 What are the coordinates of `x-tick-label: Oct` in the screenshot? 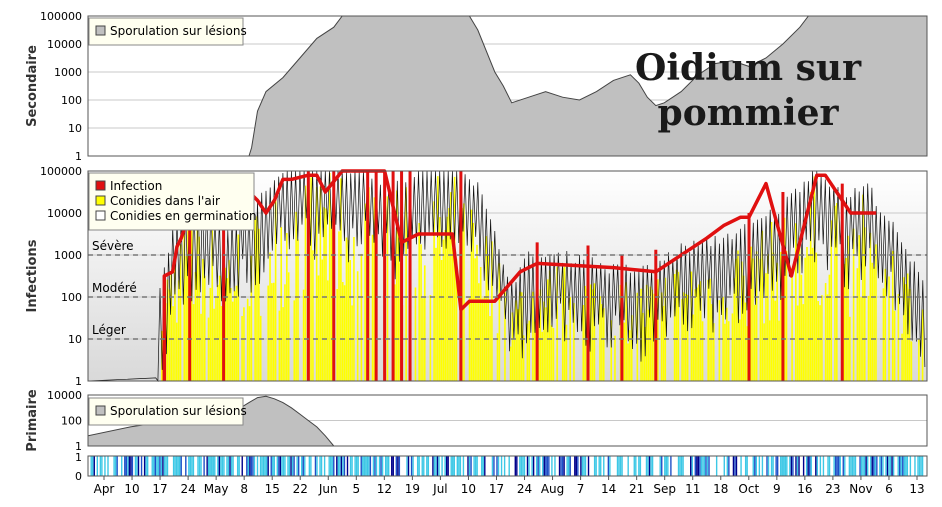 It's located at (748, 489).